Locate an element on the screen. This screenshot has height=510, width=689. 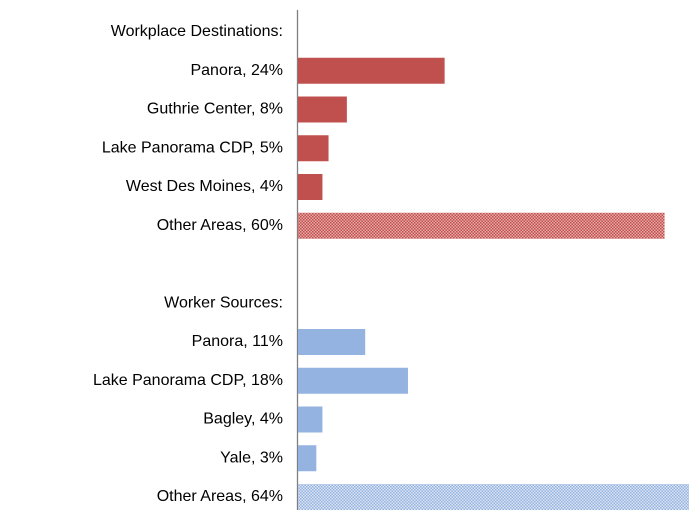
category-label: Guthrie Center, 8% is located at coordinates (215, 109).